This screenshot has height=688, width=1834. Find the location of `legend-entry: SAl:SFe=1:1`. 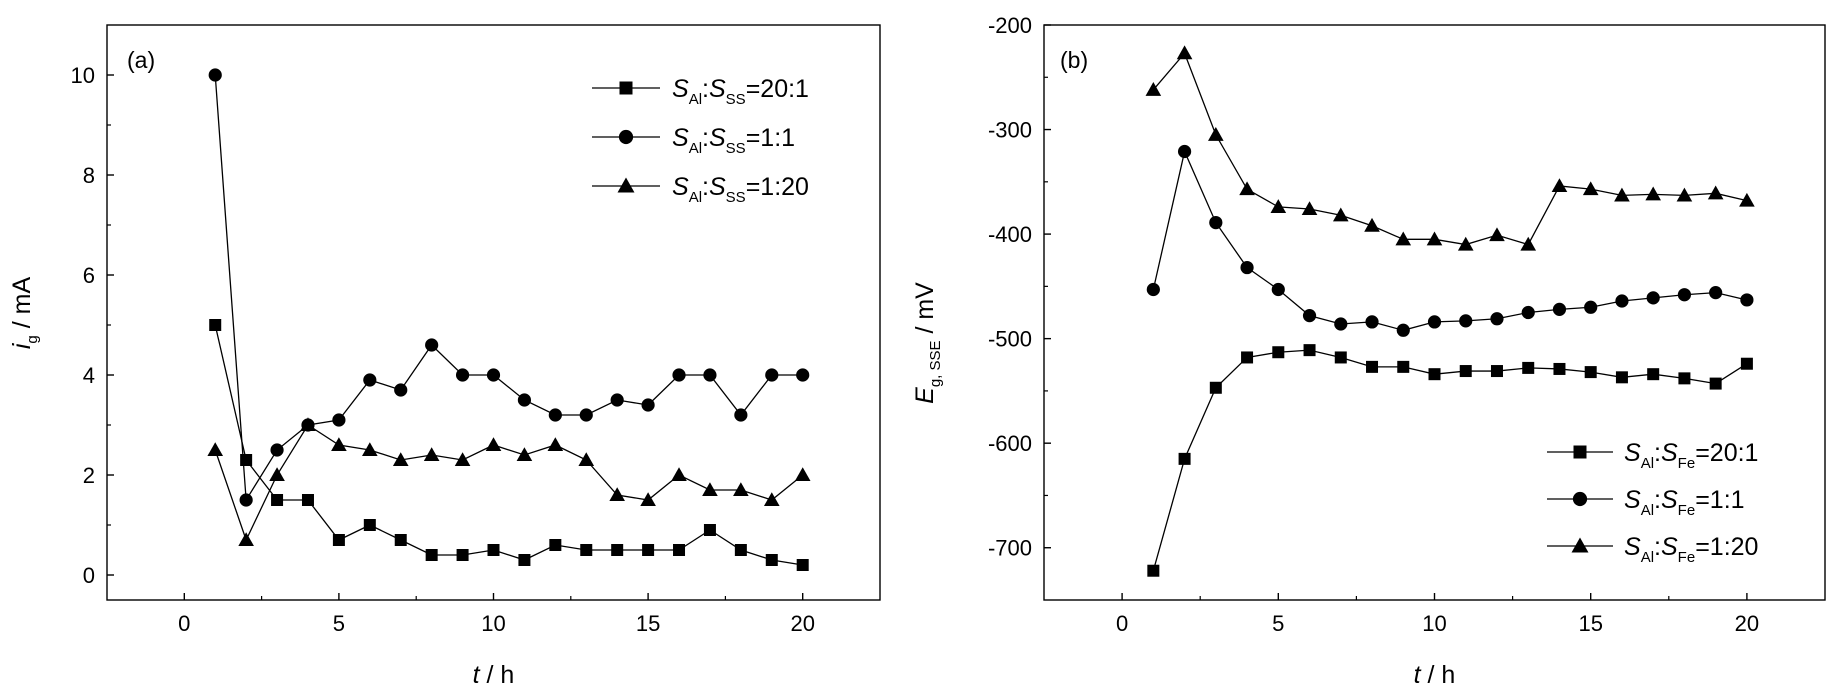

legend-entry: SAl:SFe=1:1 is located at coordinates (1684, 502).